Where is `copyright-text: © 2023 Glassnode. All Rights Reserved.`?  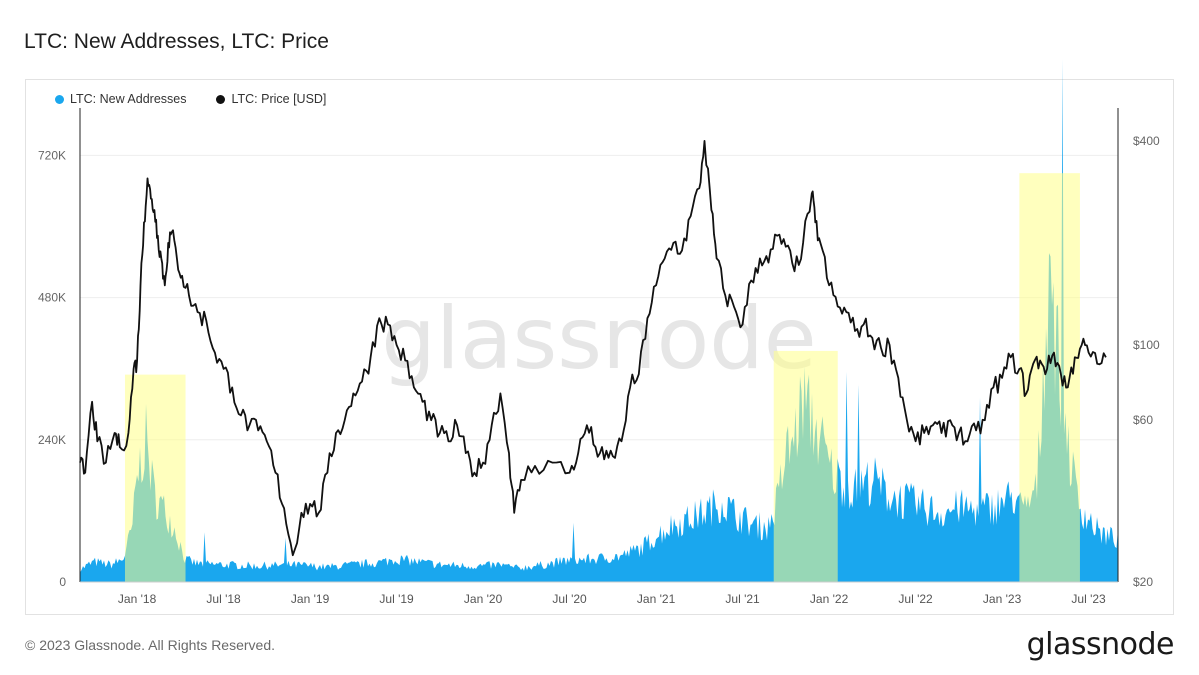 copyright-text: © 2023 Glassnode. All Rights Reserved. is located at coordinates (150, 645).